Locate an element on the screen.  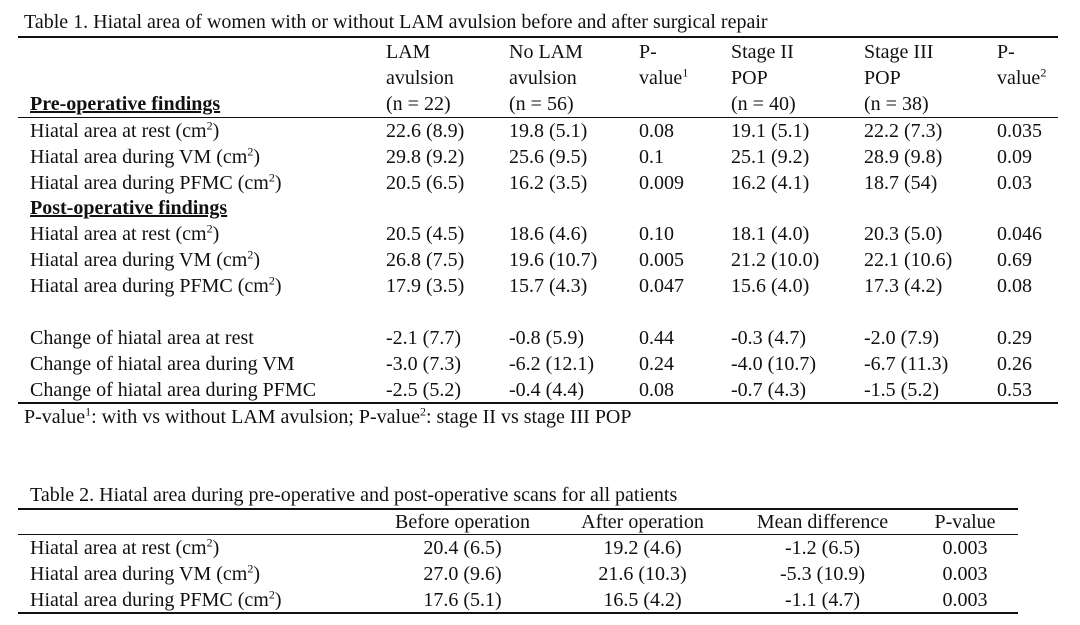
table-cell: -0.4 (4.4) is located at coordinates (546, 390).